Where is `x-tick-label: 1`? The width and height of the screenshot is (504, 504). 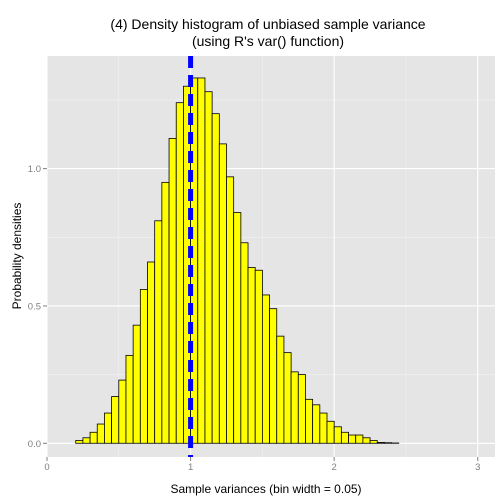 x-tick-label: 1 is located at coordinates (190, 467).